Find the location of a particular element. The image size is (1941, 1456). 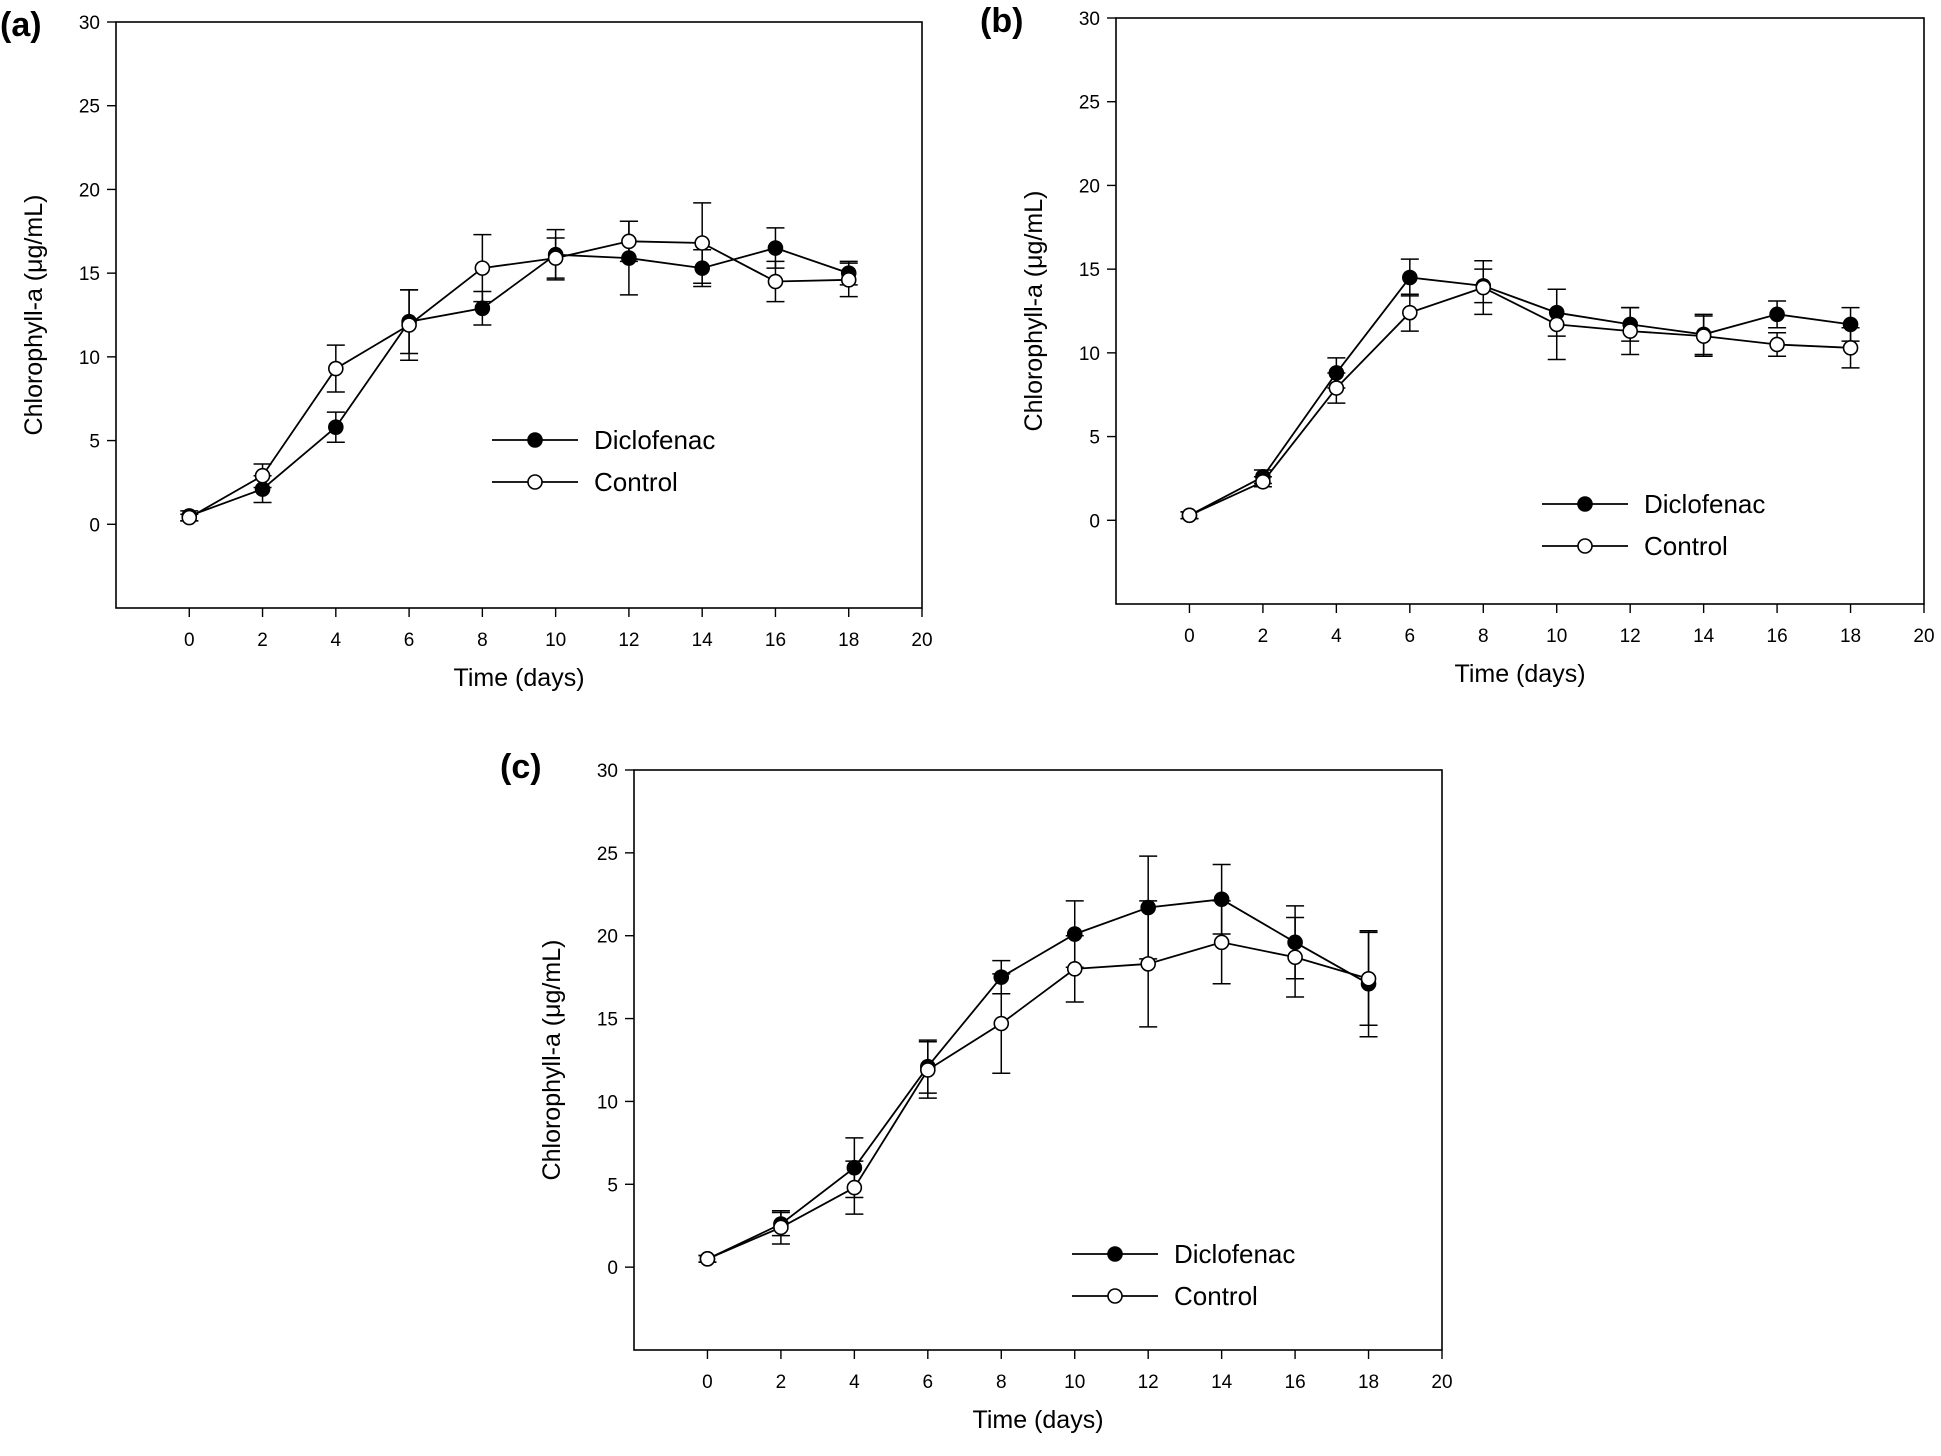

panel-label: (a) is located at coordinates (21, 25).